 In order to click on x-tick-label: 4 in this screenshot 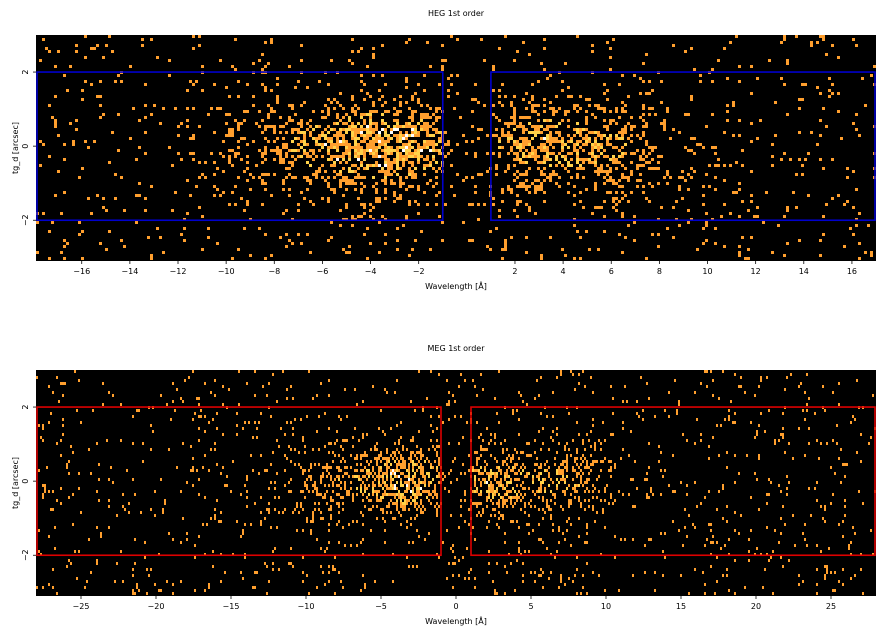, I will do `click(563, 271)`.